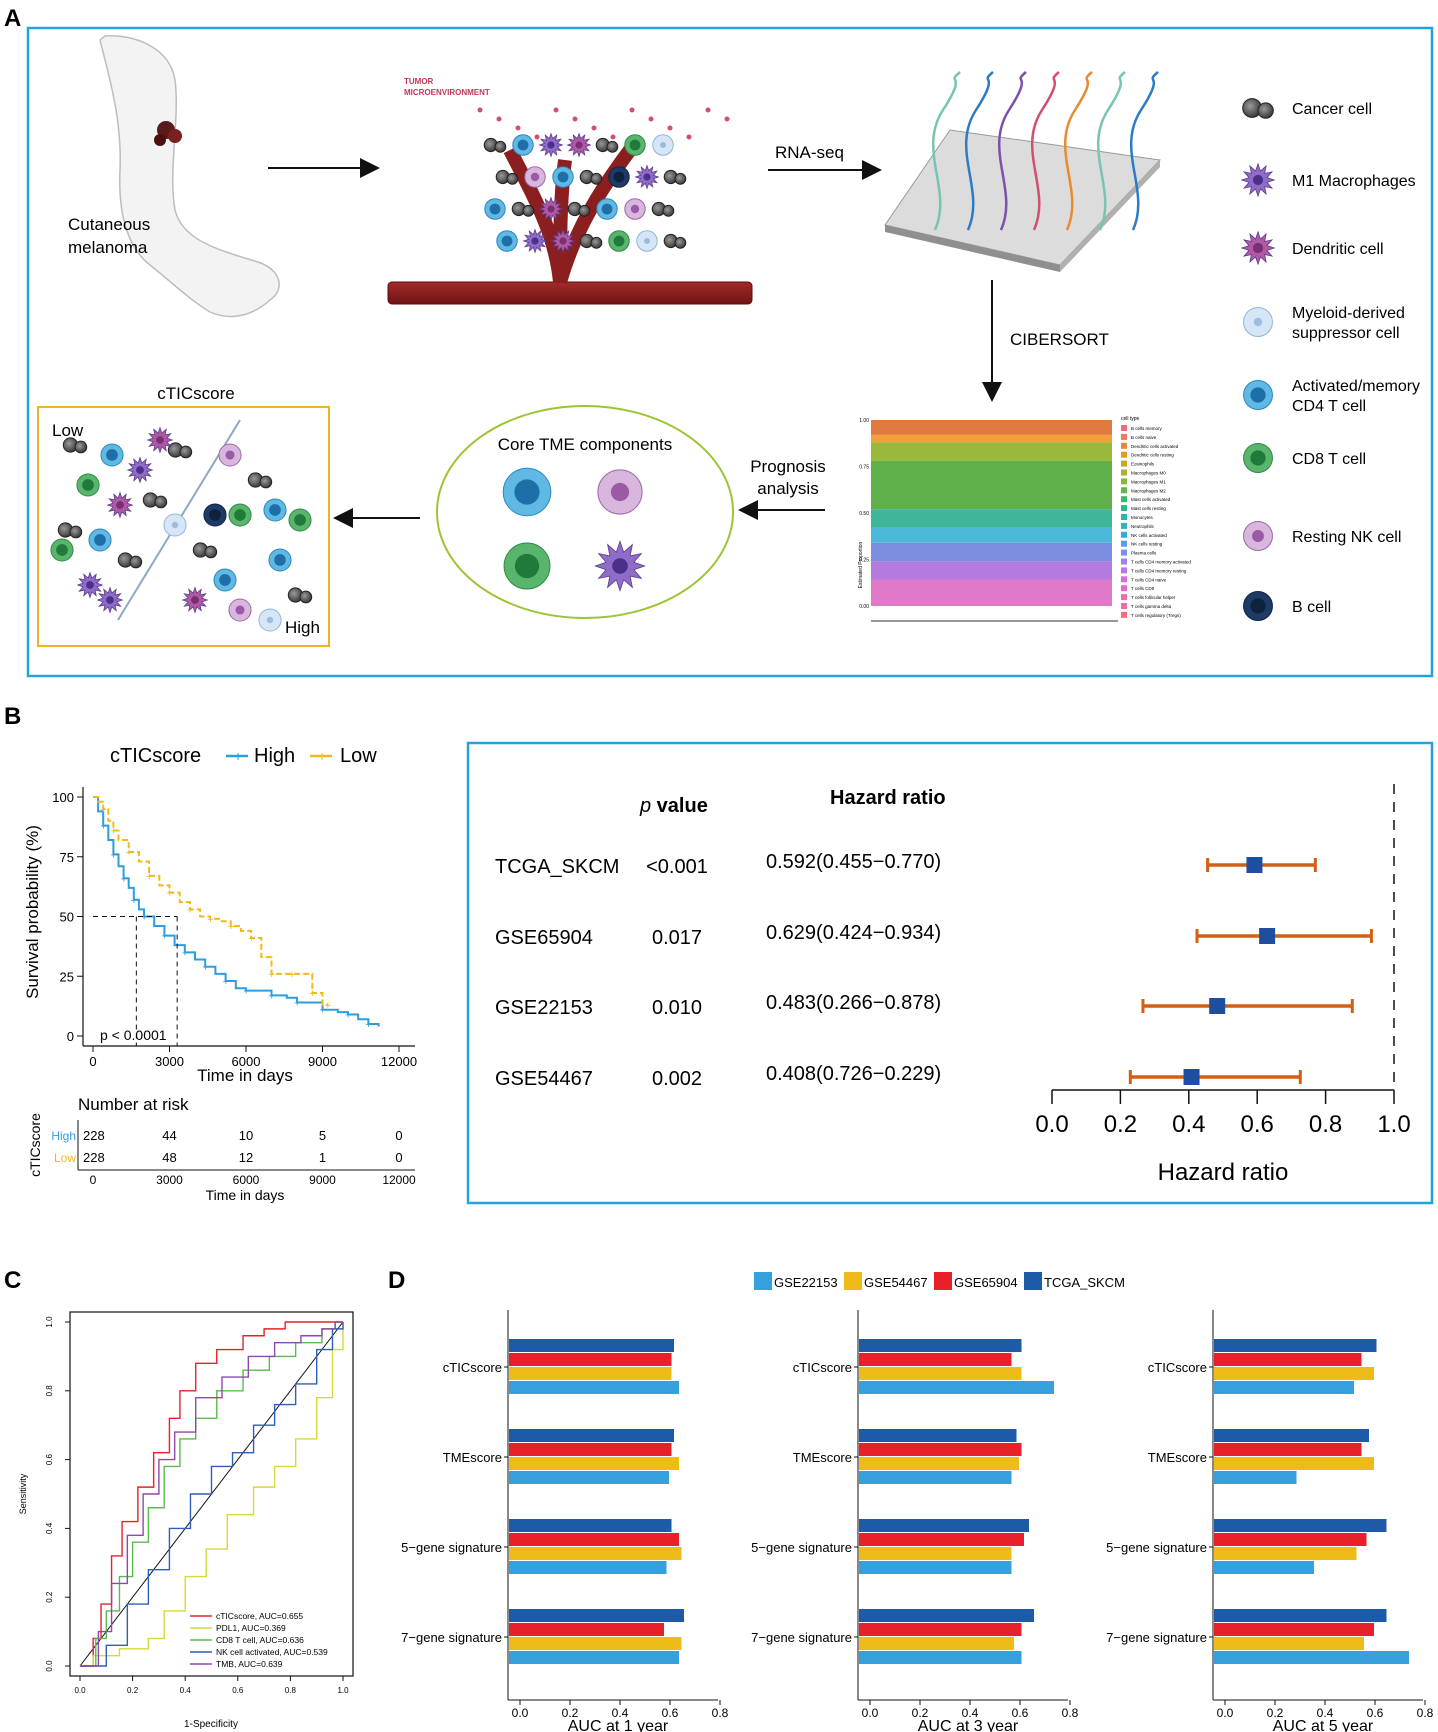 The width and height of the screenshot is (1438, 1732). Describe the element at coordinates (1033, 1281) in the screenshot. I see `bar-legend-swatch` at that location.